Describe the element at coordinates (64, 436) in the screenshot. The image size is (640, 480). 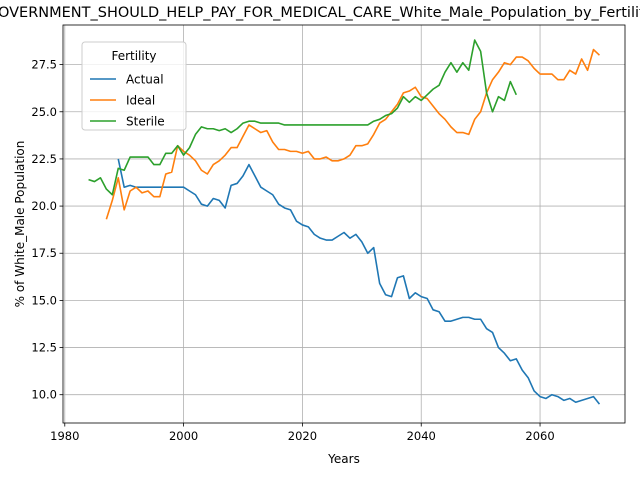
I see `x-tick-label: 1980` at that location.